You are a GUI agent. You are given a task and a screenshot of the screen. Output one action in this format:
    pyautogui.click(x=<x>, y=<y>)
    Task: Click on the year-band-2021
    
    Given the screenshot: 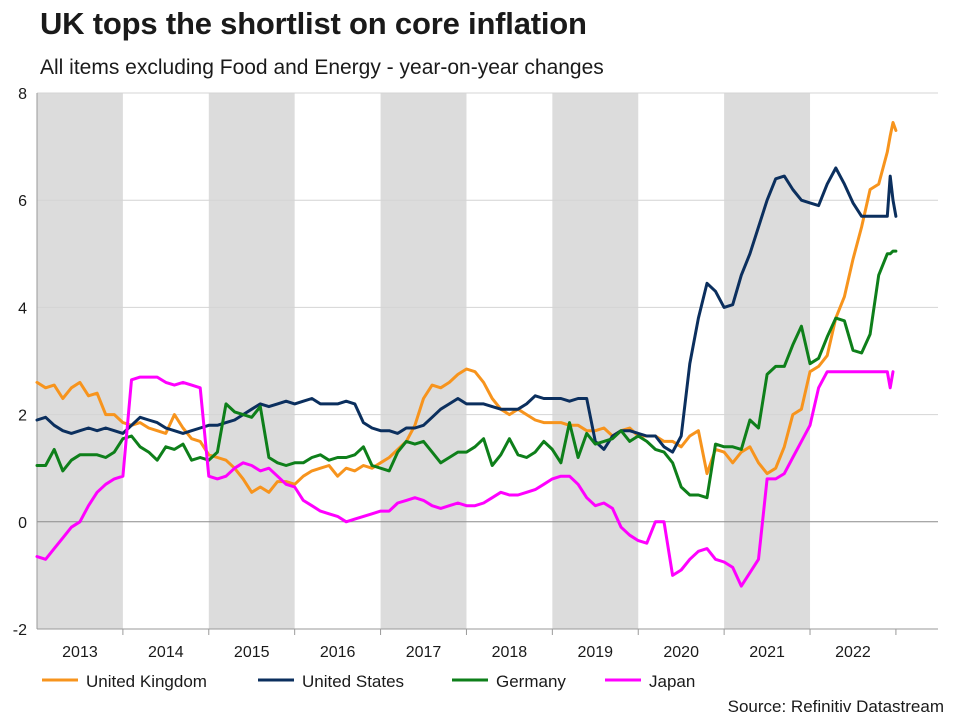 What is the action you would take?
    pyautogui.click(x=767, y=361)
    